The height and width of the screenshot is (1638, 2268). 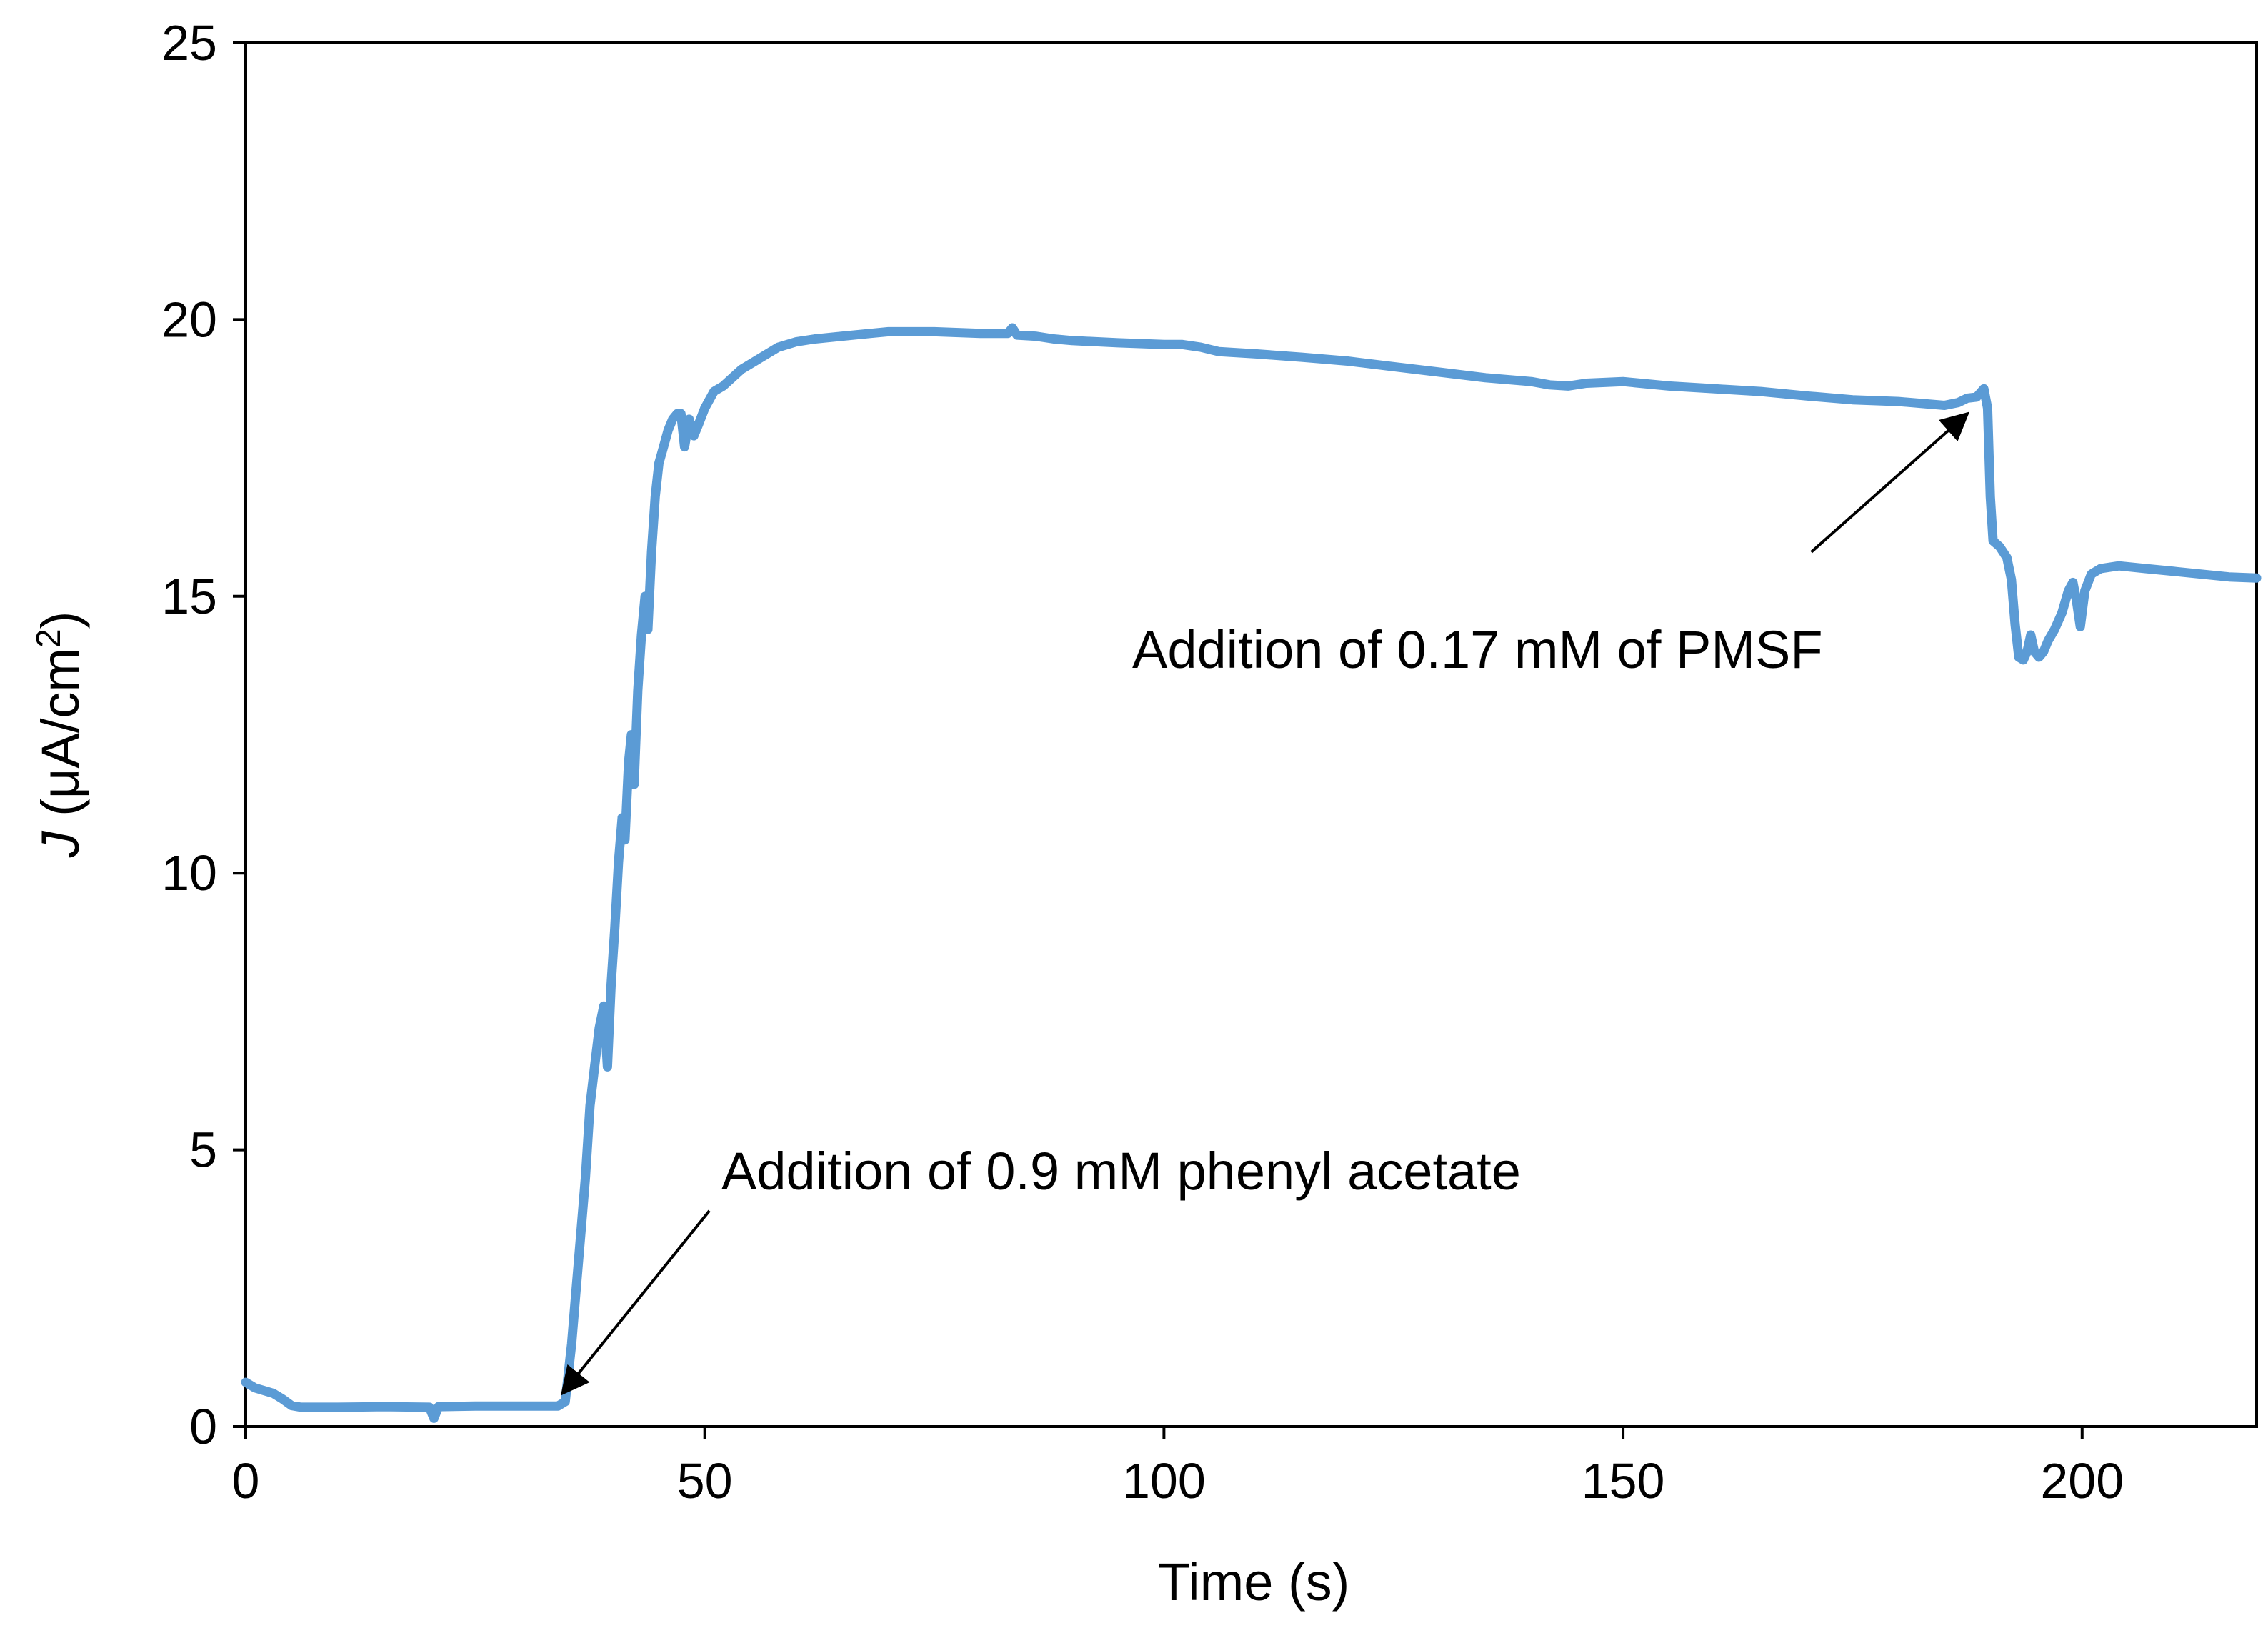 I want to click on x-tick-label-50: 50, so click(x=705, y=1481).